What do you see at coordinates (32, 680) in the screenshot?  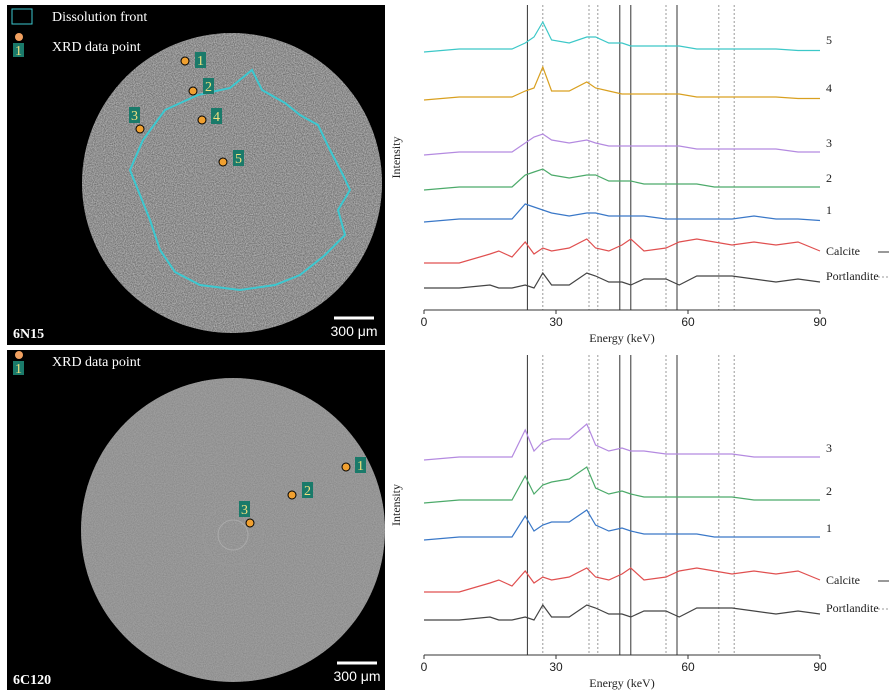 I see `sample-label: 6C120` at bounding box center [32, 680].